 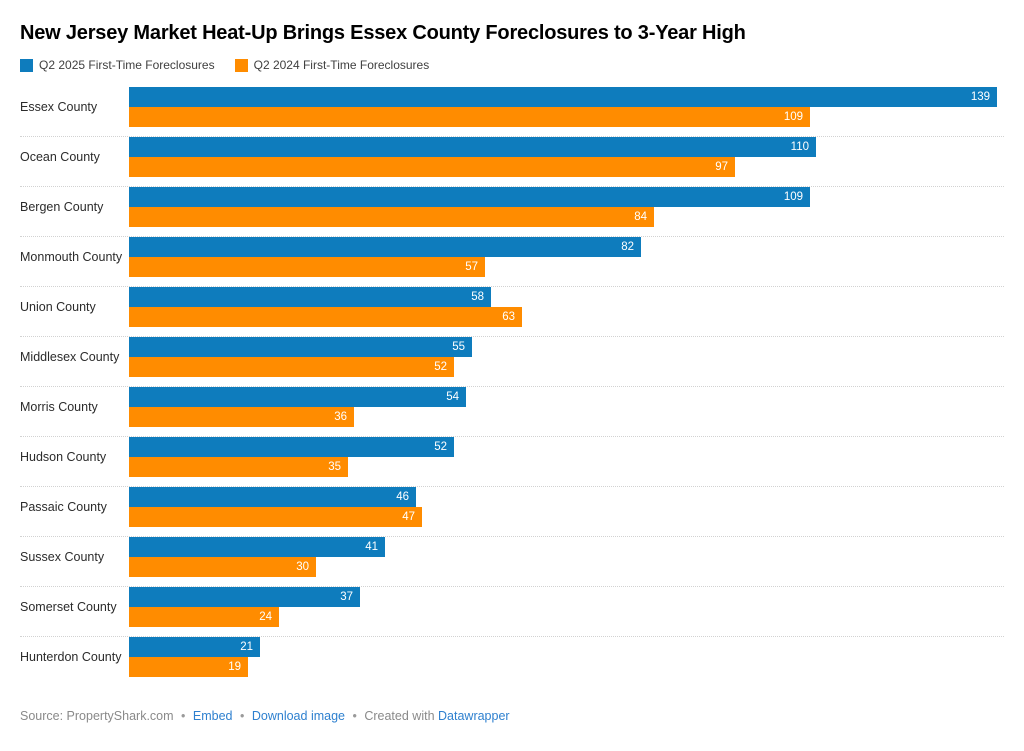 What do you see at coordinates (566, 607) in the screenshot?
I see `bar-pair: 37 24` at bounding box center [566, 607].